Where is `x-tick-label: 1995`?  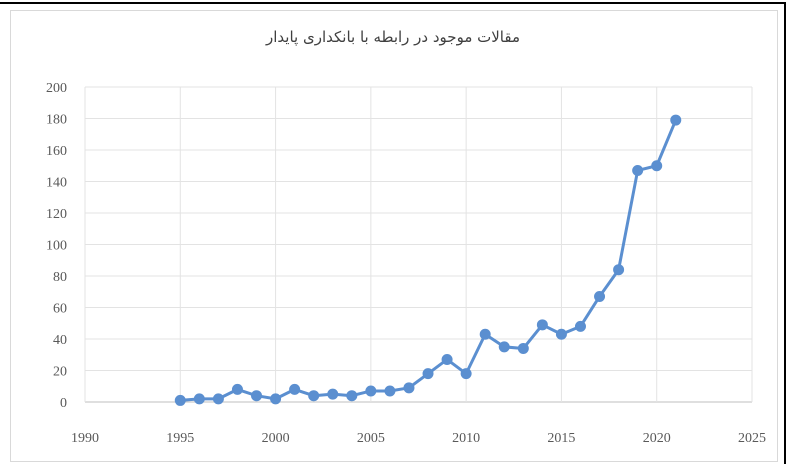 x-tick-label: 1995 is located at coordinates (180, 438).